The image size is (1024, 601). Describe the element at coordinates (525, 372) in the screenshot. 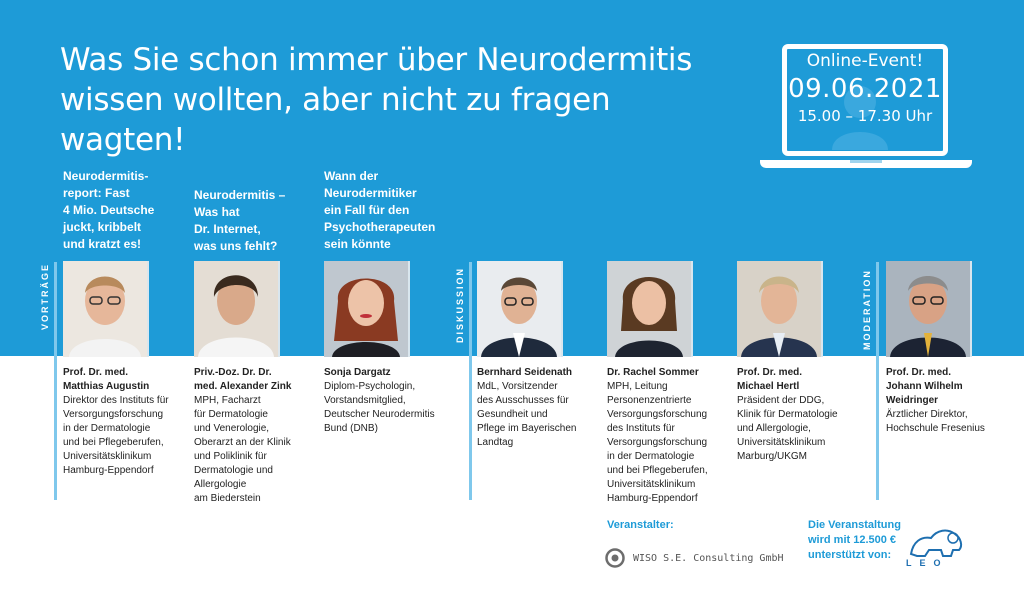

I see `person-name: Bernhard Seidenath` at that location.